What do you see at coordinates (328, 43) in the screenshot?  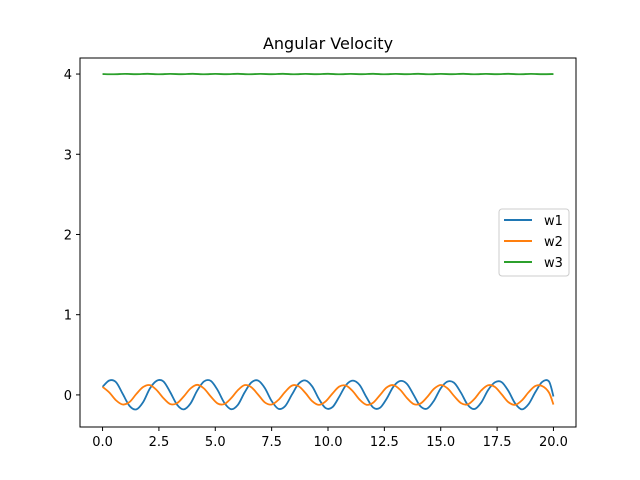 I see `chart-title: Angular Velocity` at bounding box center [328, 43].